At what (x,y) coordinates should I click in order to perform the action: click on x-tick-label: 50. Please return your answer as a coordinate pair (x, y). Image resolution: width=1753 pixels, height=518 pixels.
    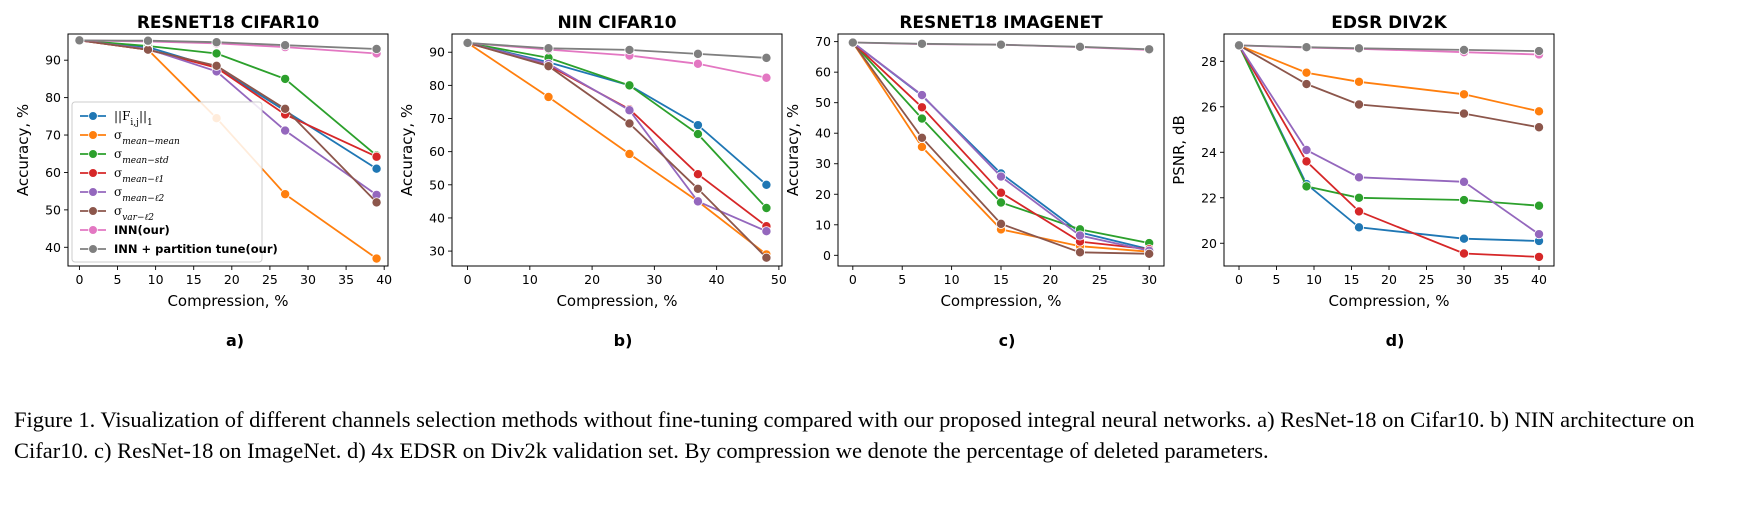
    Looking at the image, I should click on (779, 279).